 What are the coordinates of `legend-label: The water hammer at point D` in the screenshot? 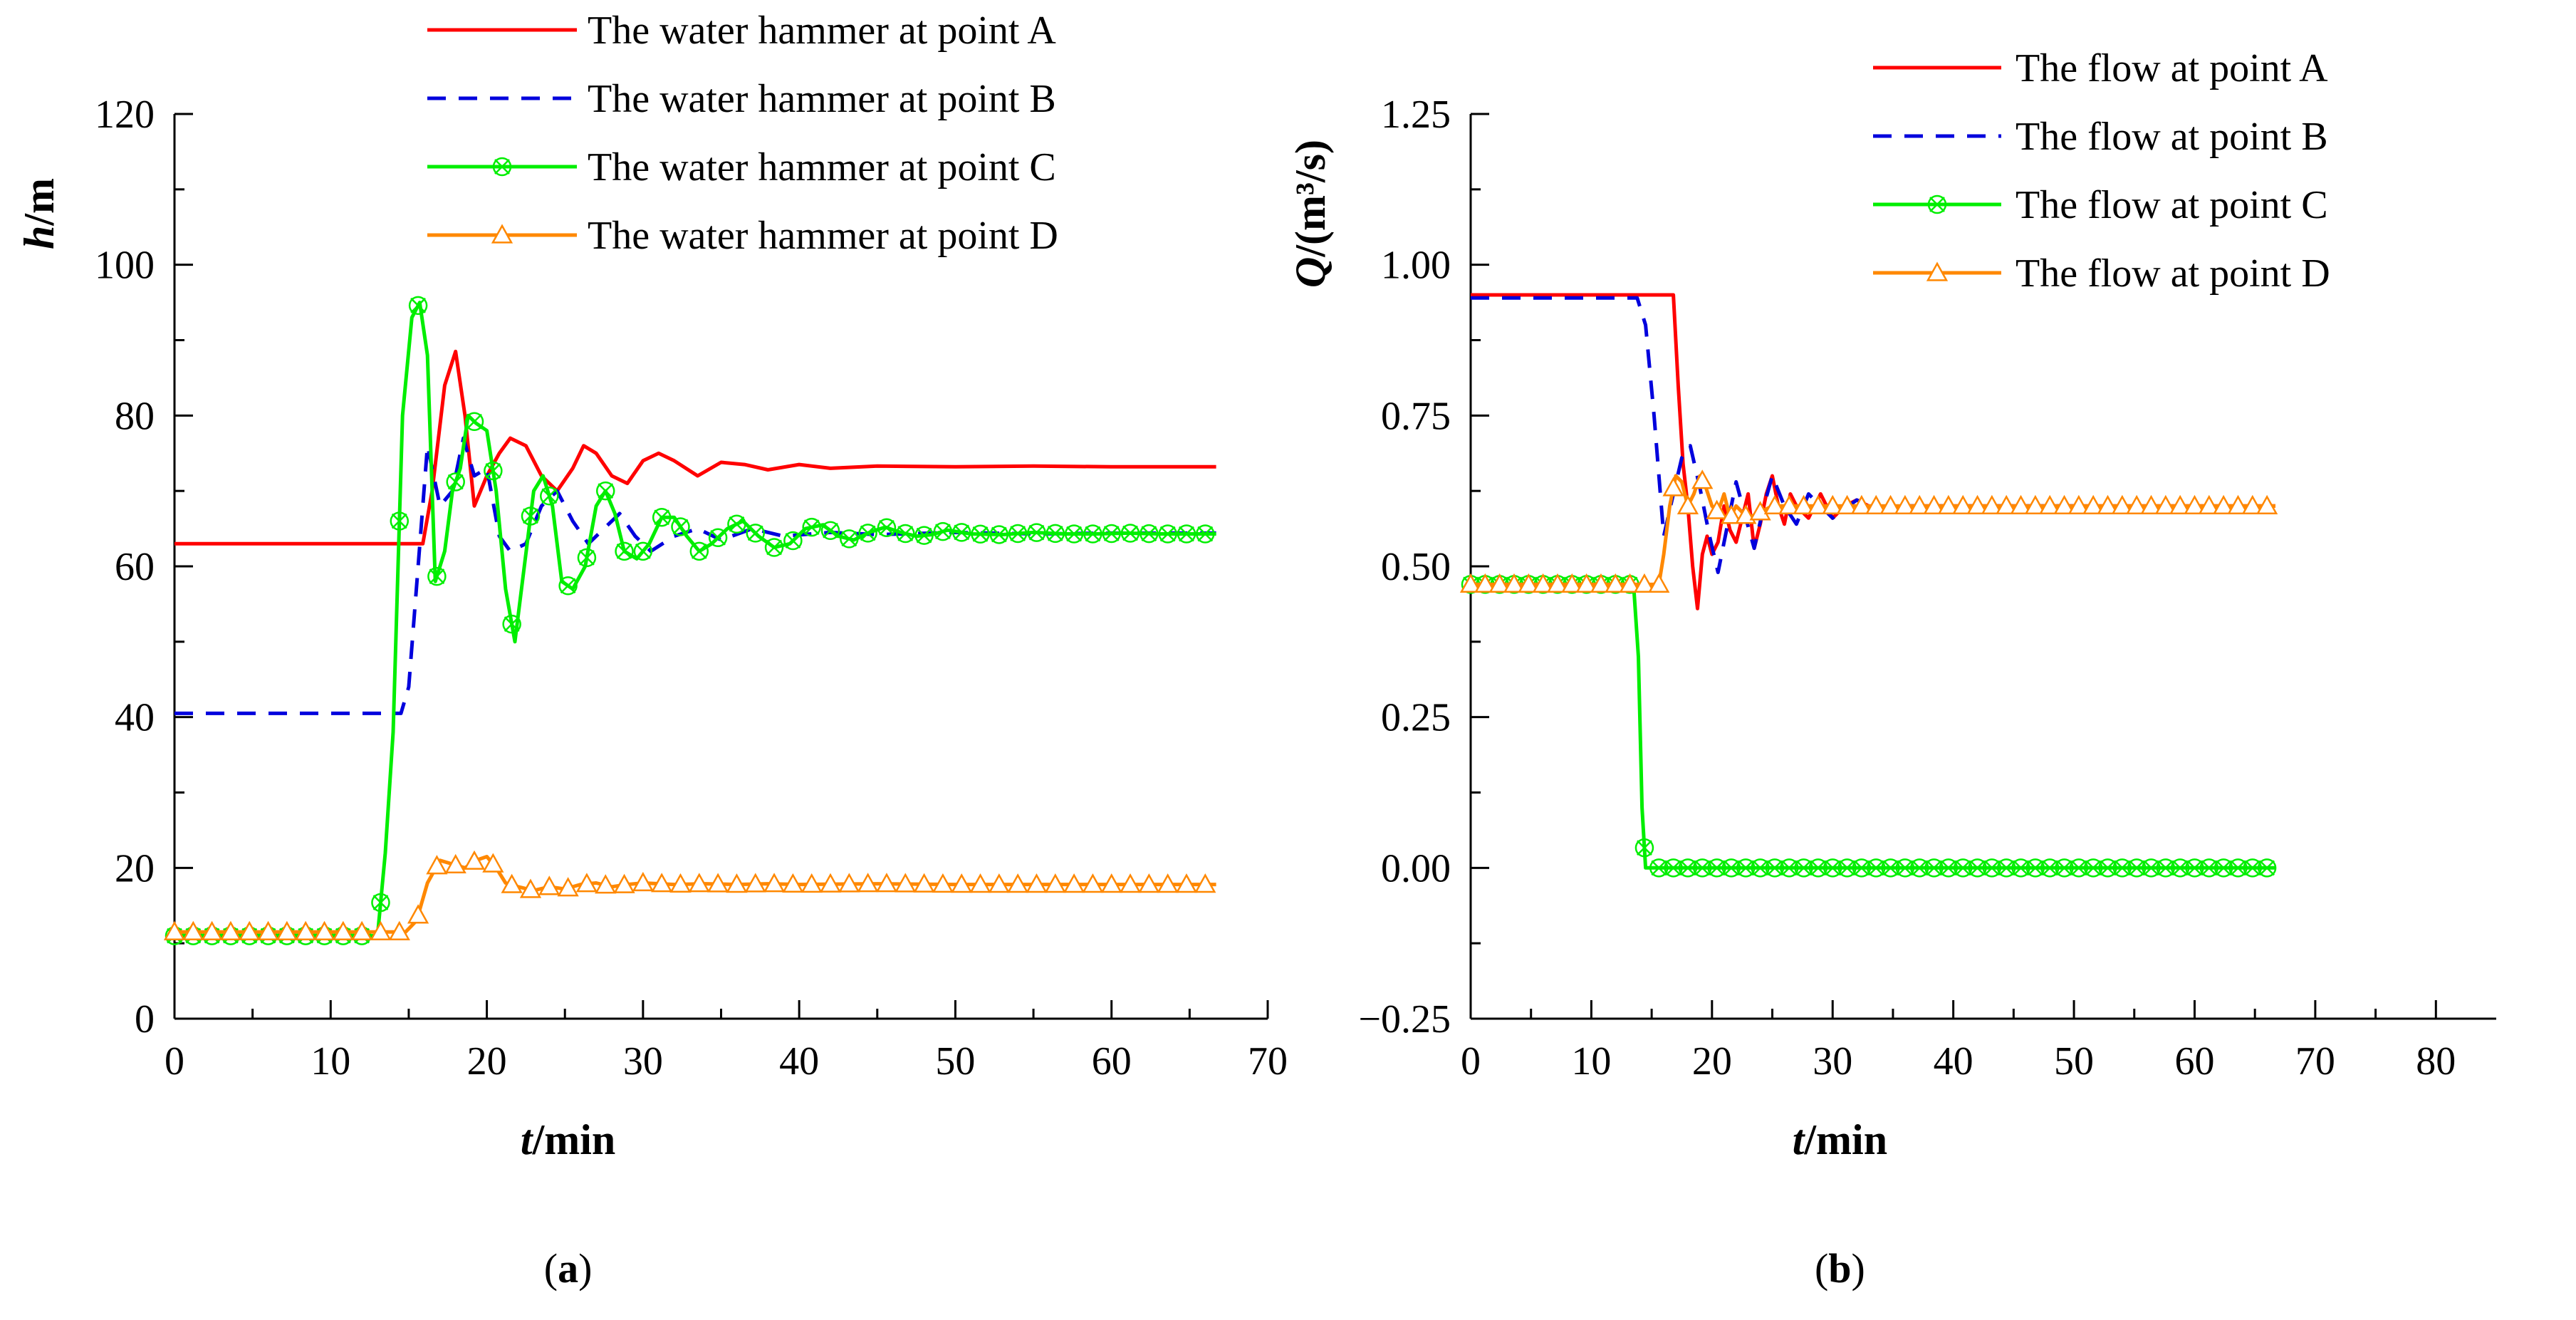 It's located at (823, 236).